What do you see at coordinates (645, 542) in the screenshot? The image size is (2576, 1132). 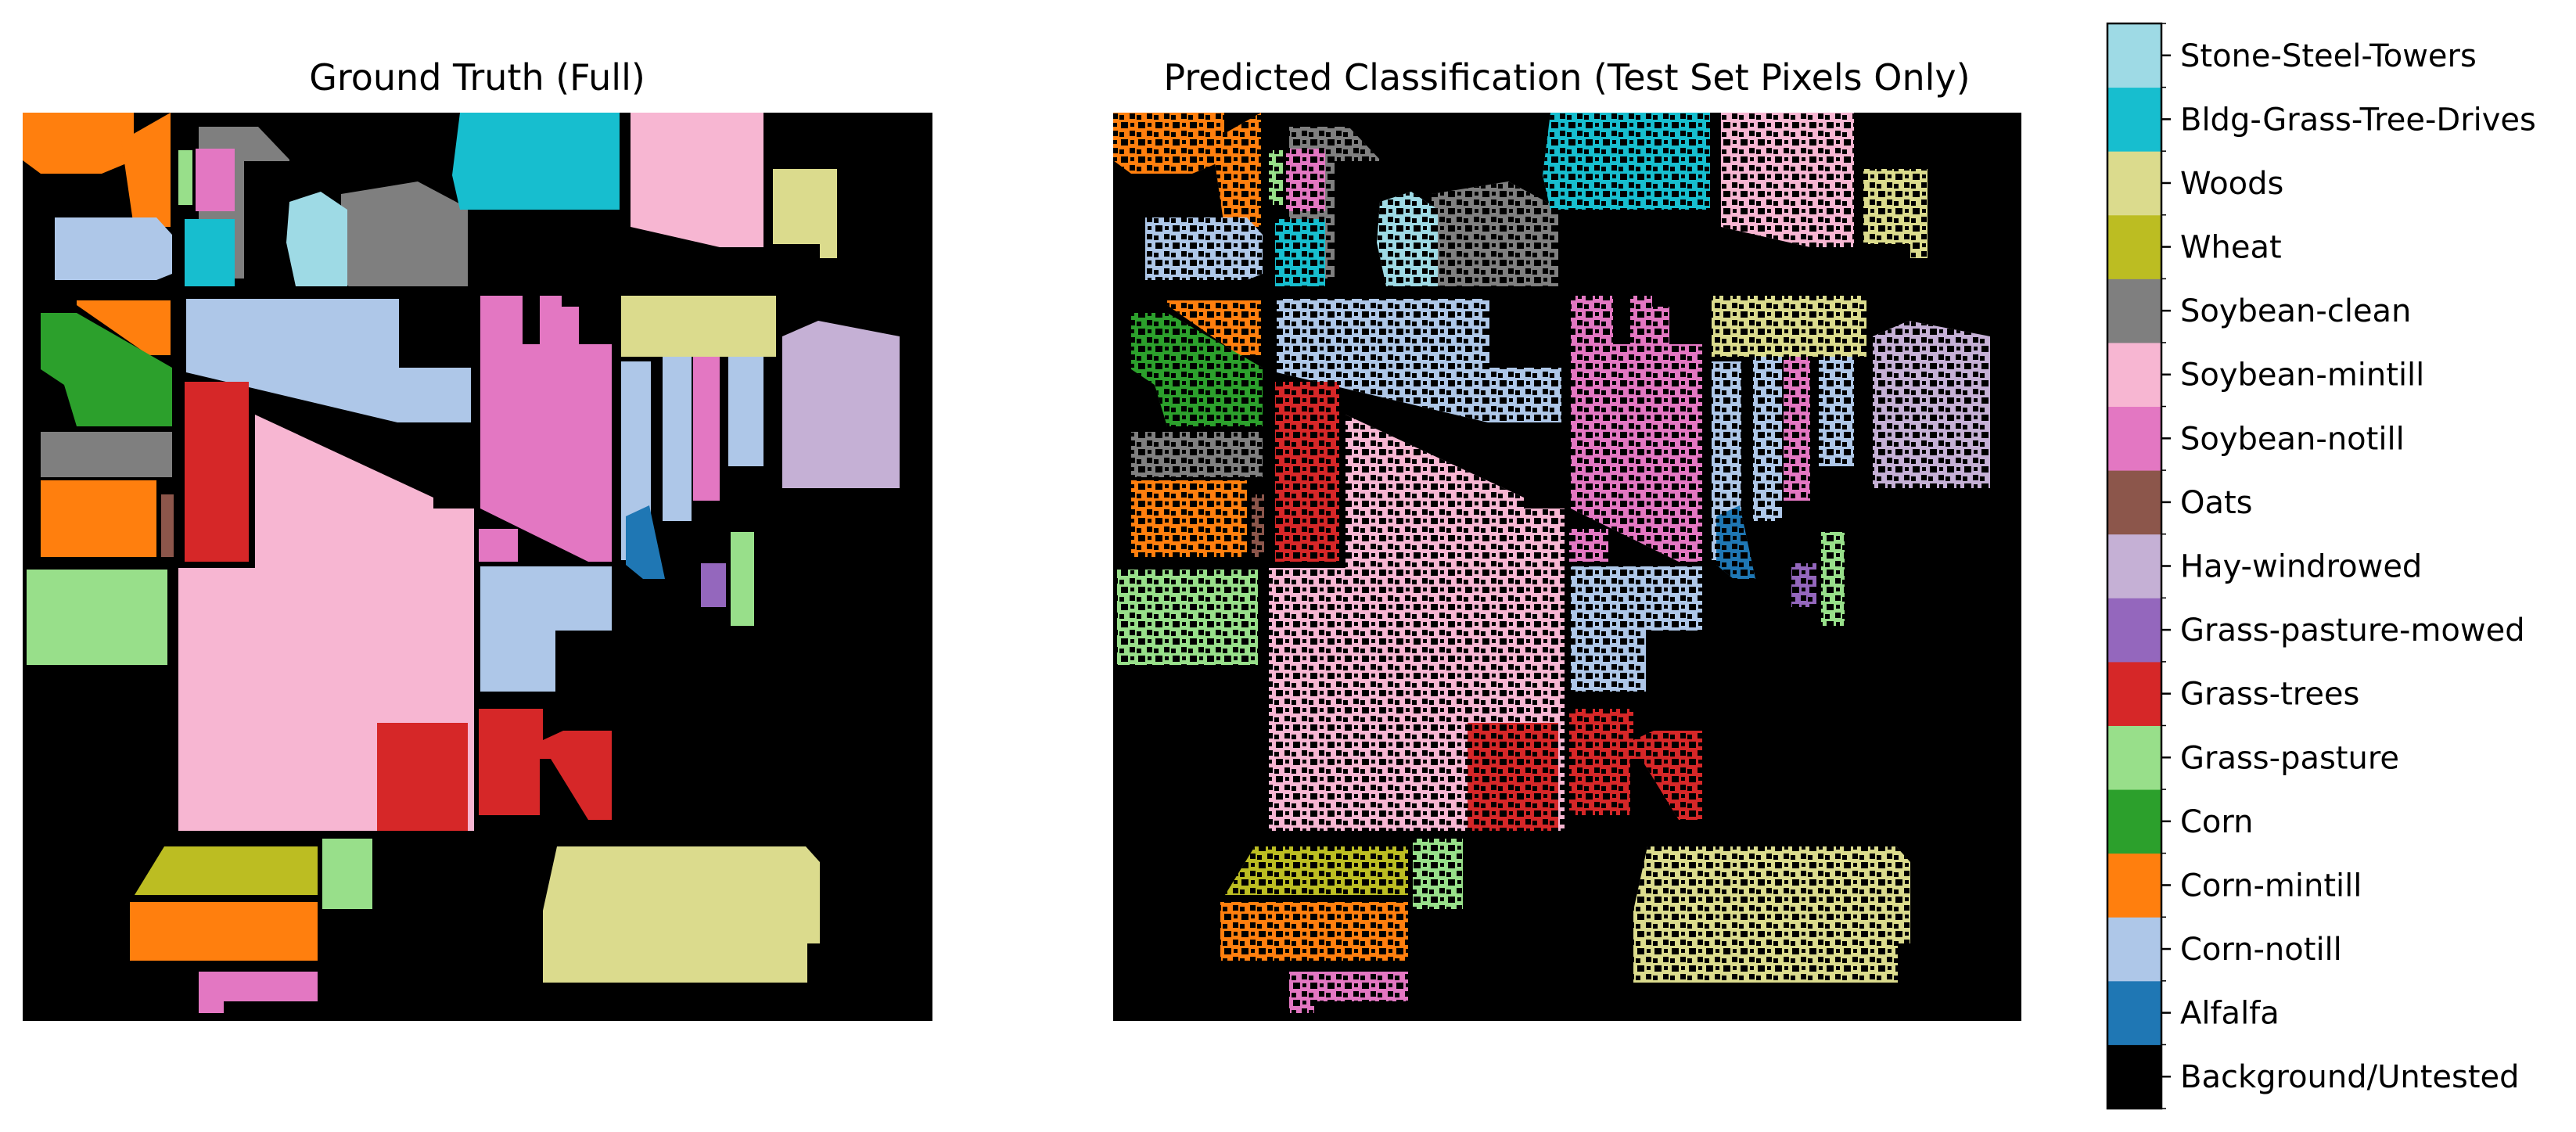 I see `ground-truth-region-alfalfa` at bounding box center [645, 542].